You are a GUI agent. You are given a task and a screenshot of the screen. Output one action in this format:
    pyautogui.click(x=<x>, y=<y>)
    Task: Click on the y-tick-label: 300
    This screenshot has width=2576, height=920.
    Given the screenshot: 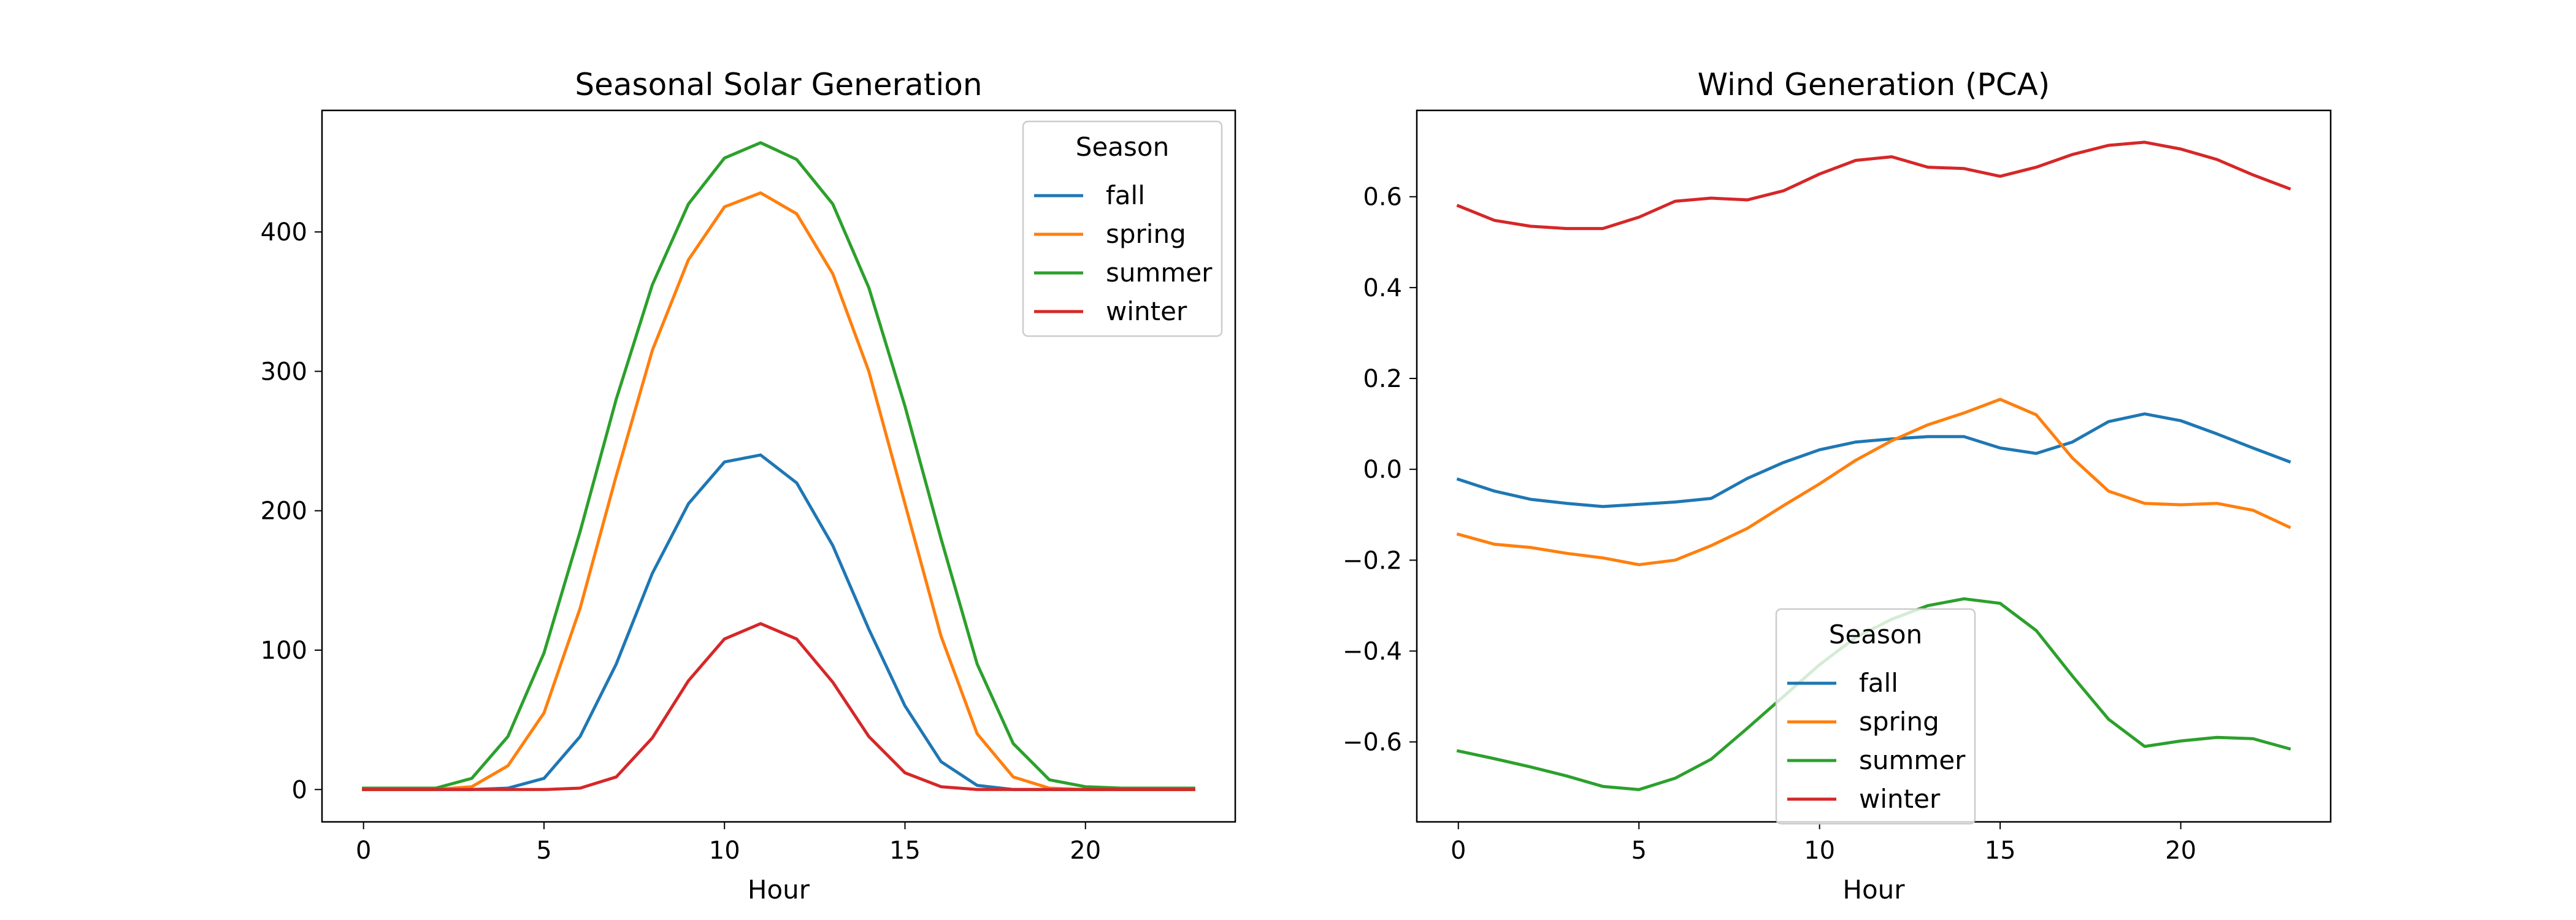 What is the action you would take?
    pyautogui.click(x=284, y=372)
    